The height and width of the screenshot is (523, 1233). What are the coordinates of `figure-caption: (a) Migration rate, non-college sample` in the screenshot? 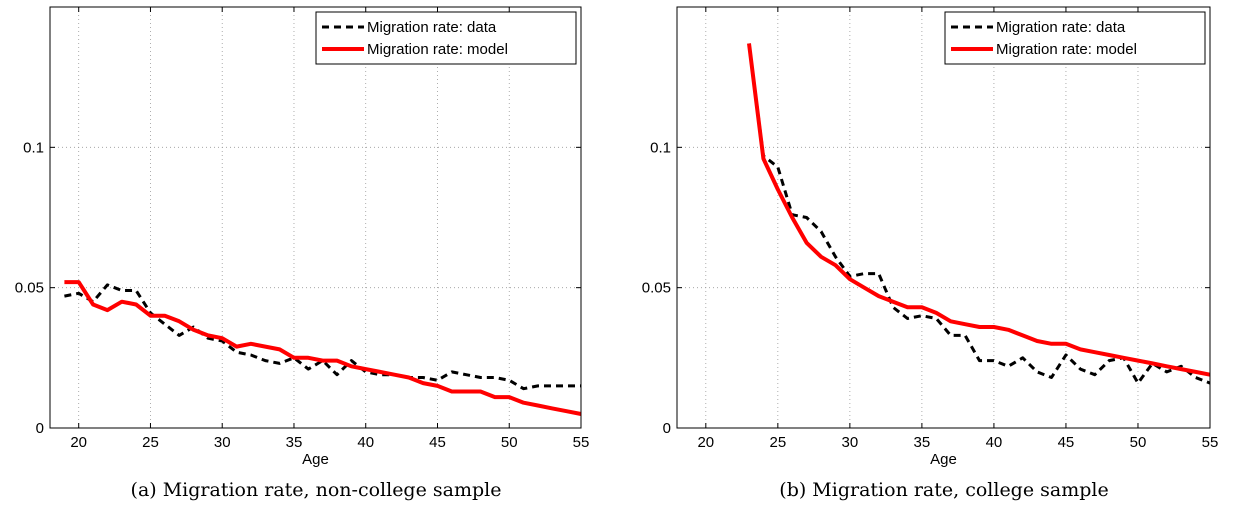 It's located at (316, 490).